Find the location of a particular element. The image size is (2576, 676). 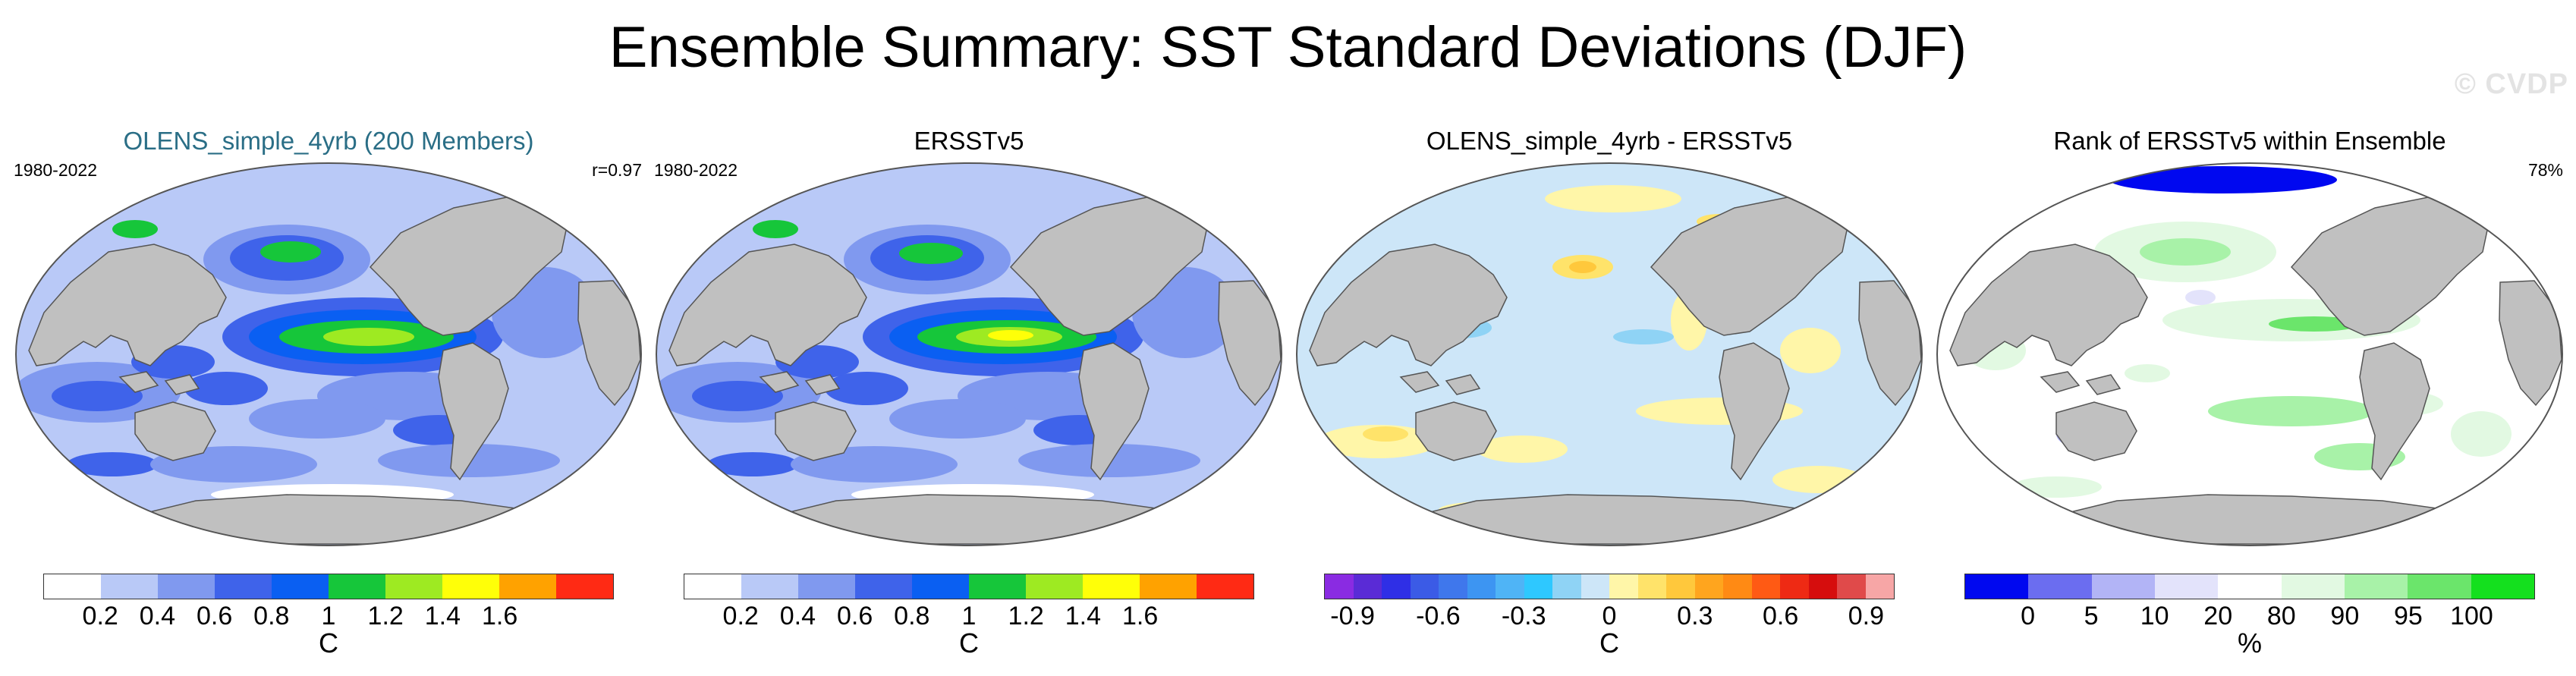

colorbar-tick-label: 1.4 is located at coordinates (1083, 616).